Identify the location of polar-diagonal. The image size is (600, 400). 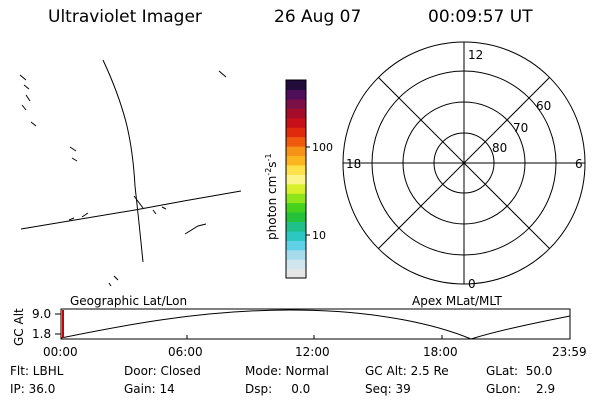
(464, 163).